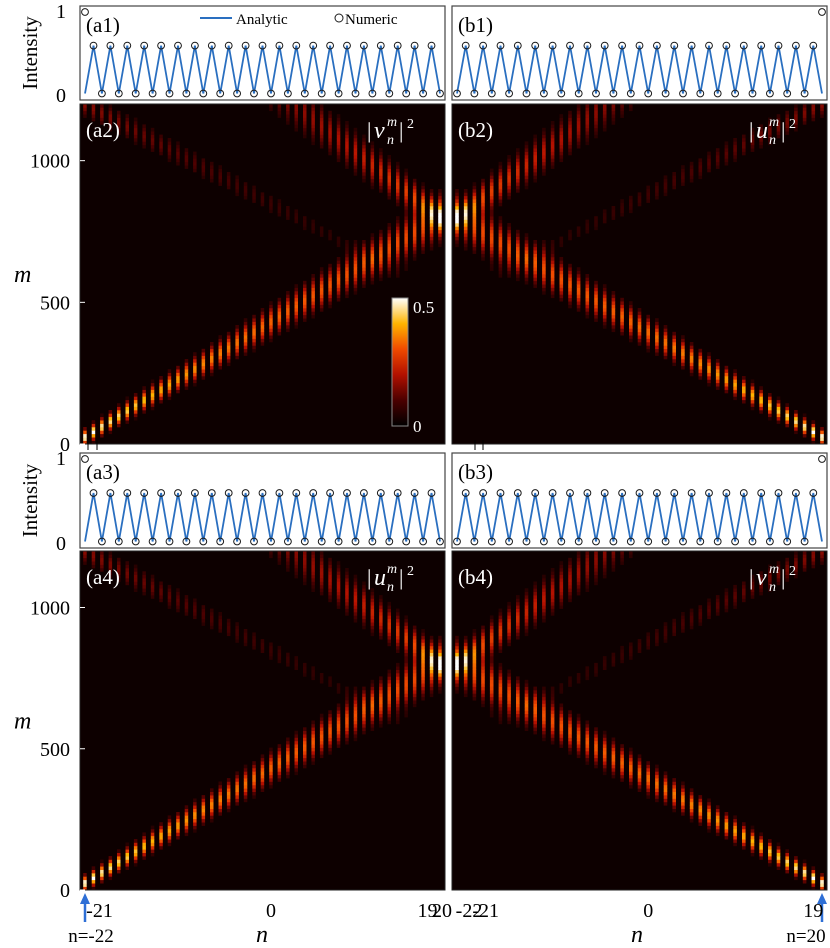 The width and height of the screenshot is (830, 948). I want to click on arrow-label-left-text: n=-22, so click(91, 936).